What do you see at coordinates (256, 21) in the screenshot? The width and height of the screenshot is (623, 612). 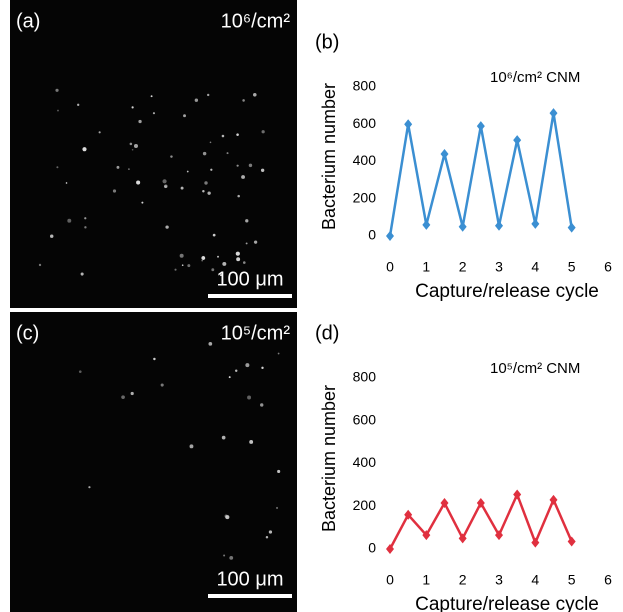 I see `density-label: 10⁶/cm²` at bounding box center [256, 21].